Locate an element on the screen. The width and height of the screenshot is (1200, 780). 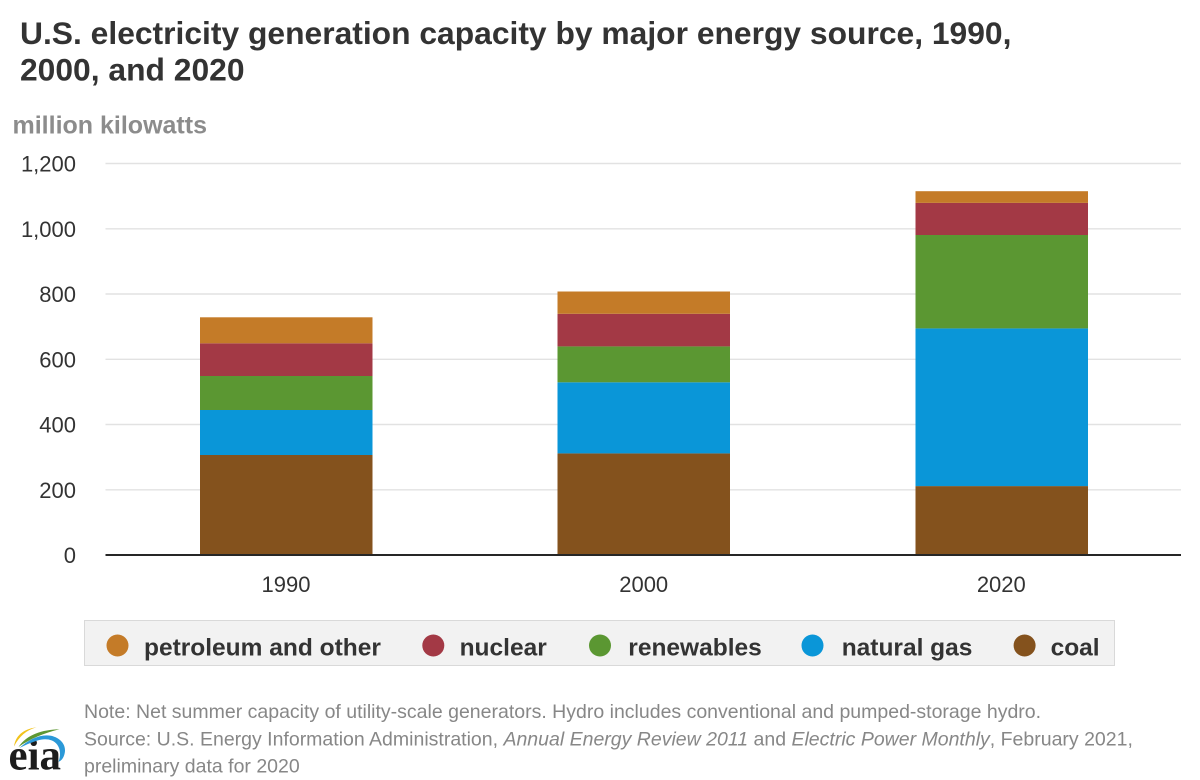
svg-text: 1,200 is located at coordinates (48, 164).